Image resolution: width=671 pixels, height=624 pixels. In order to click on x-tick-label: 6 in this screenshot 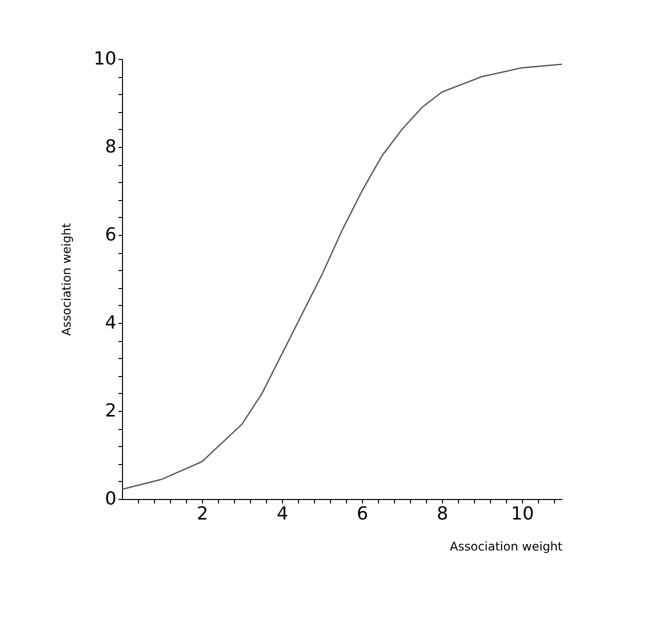, I will do `click(362, 514)`.